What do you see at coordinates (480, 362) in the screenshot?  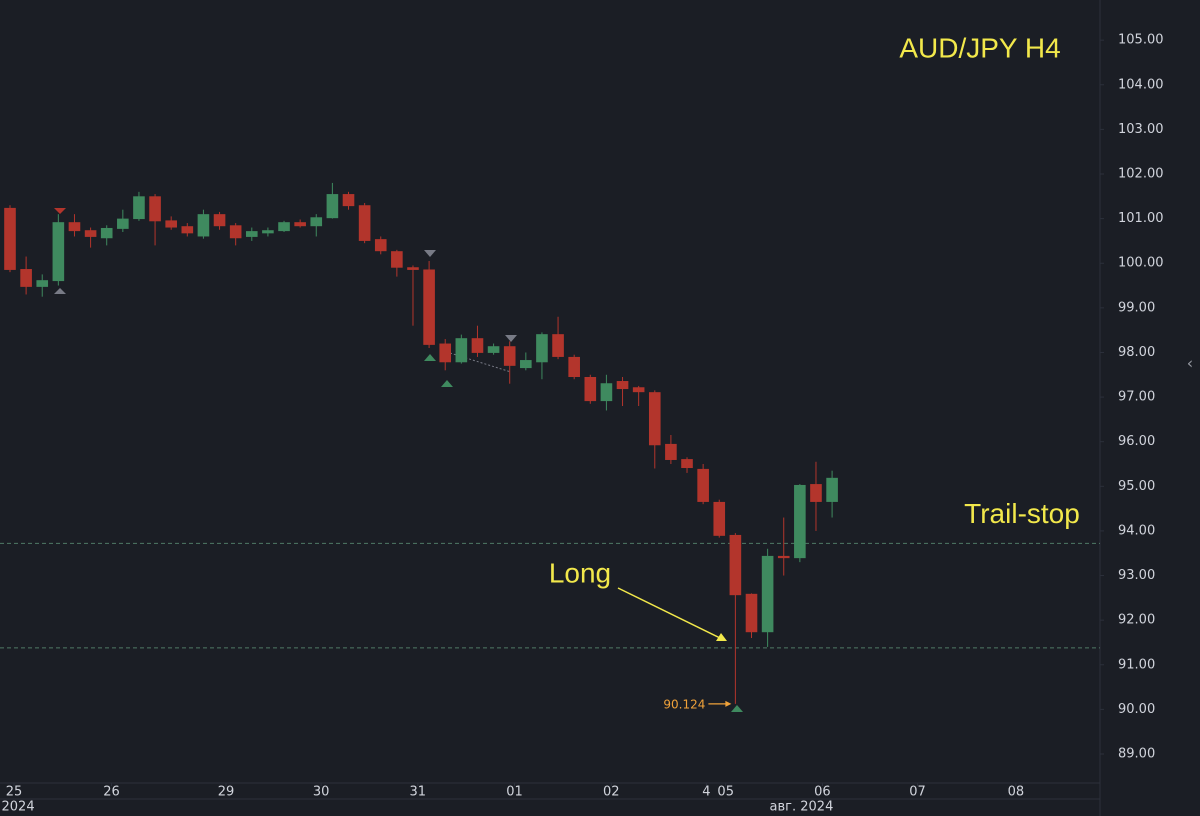 I see `signal-link` at bounding box center [480, 362].